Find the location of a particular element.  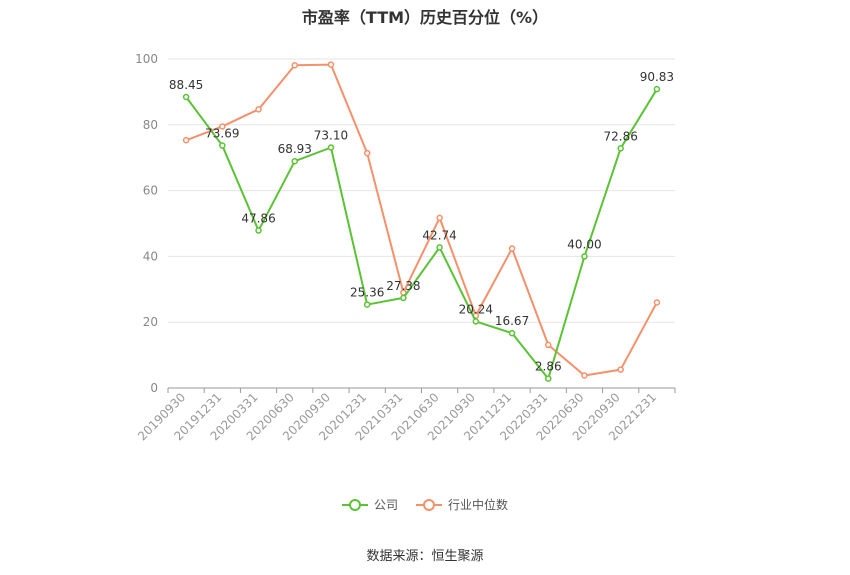

y-tick-label: 0 is located at coordinates (154, 388).